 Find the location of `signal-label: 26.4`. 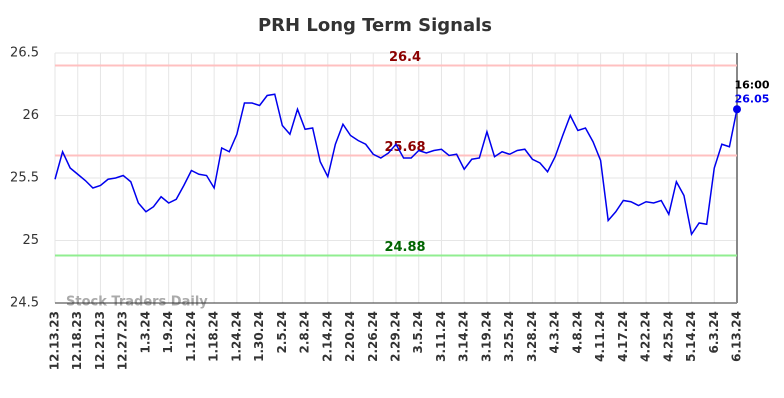

signal-label: 26.4 is located at coordinates (405, 57).